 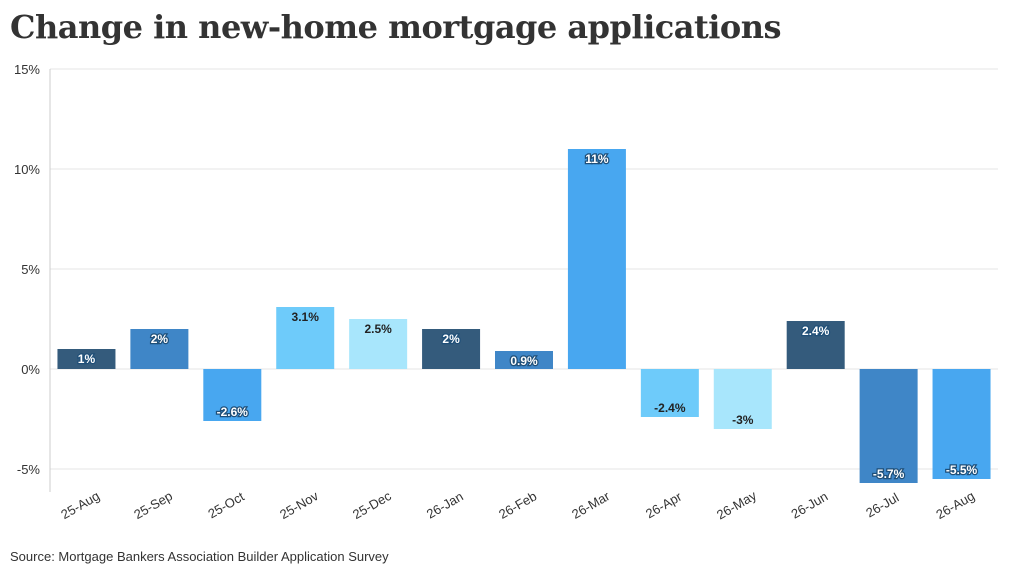 I want to click on x-tick-label: 25-Aug, so click(x=80, y=505).